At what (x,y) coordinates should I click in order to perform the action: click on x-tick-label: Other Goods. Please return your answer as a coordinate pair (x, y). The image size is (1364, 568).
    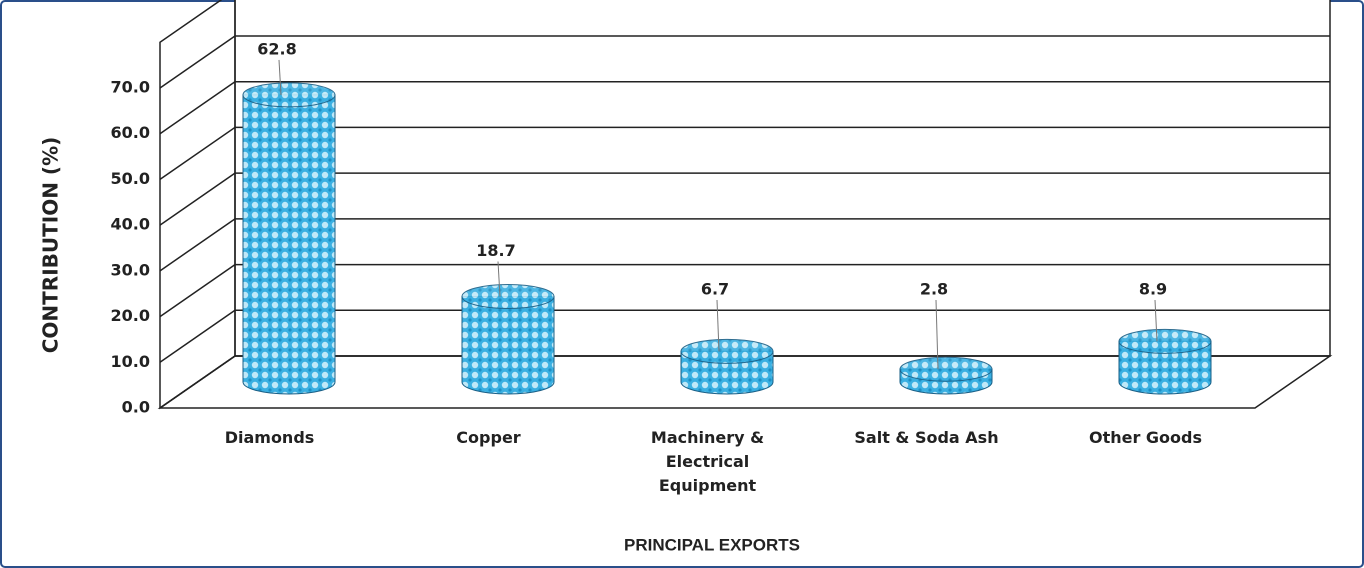
    Looking at the image, I should click on (1145, 437).